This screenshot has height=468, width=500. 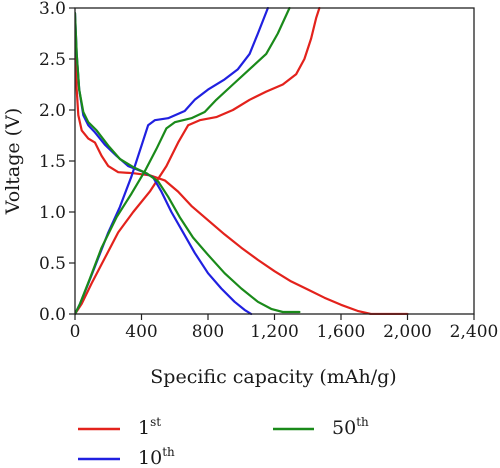 What do you see at coordinates (344, 428) in the screenshot?
I see `legend-label-number: 50` at bounding box center [344, 428].